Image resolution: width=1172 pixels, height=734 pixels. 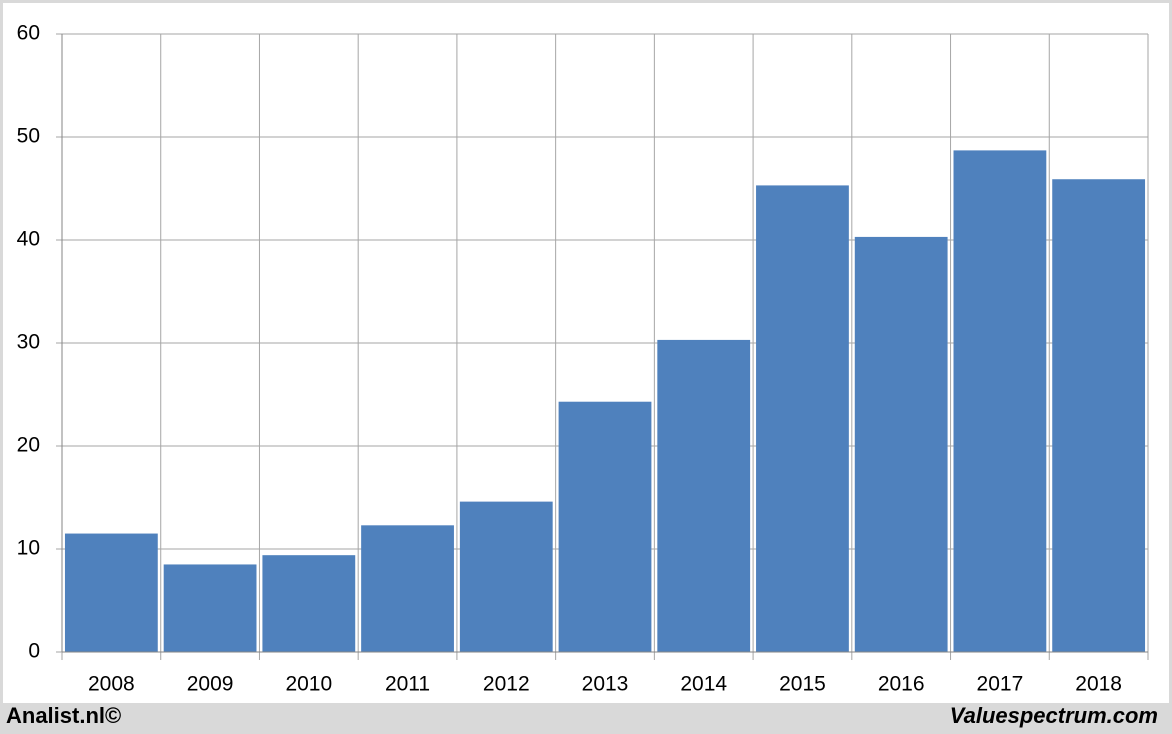 What do you see at coordinates (63, 715) in the screenshot?
I see `footer-left: Analist.nl©` at bounding box center [63, 715].